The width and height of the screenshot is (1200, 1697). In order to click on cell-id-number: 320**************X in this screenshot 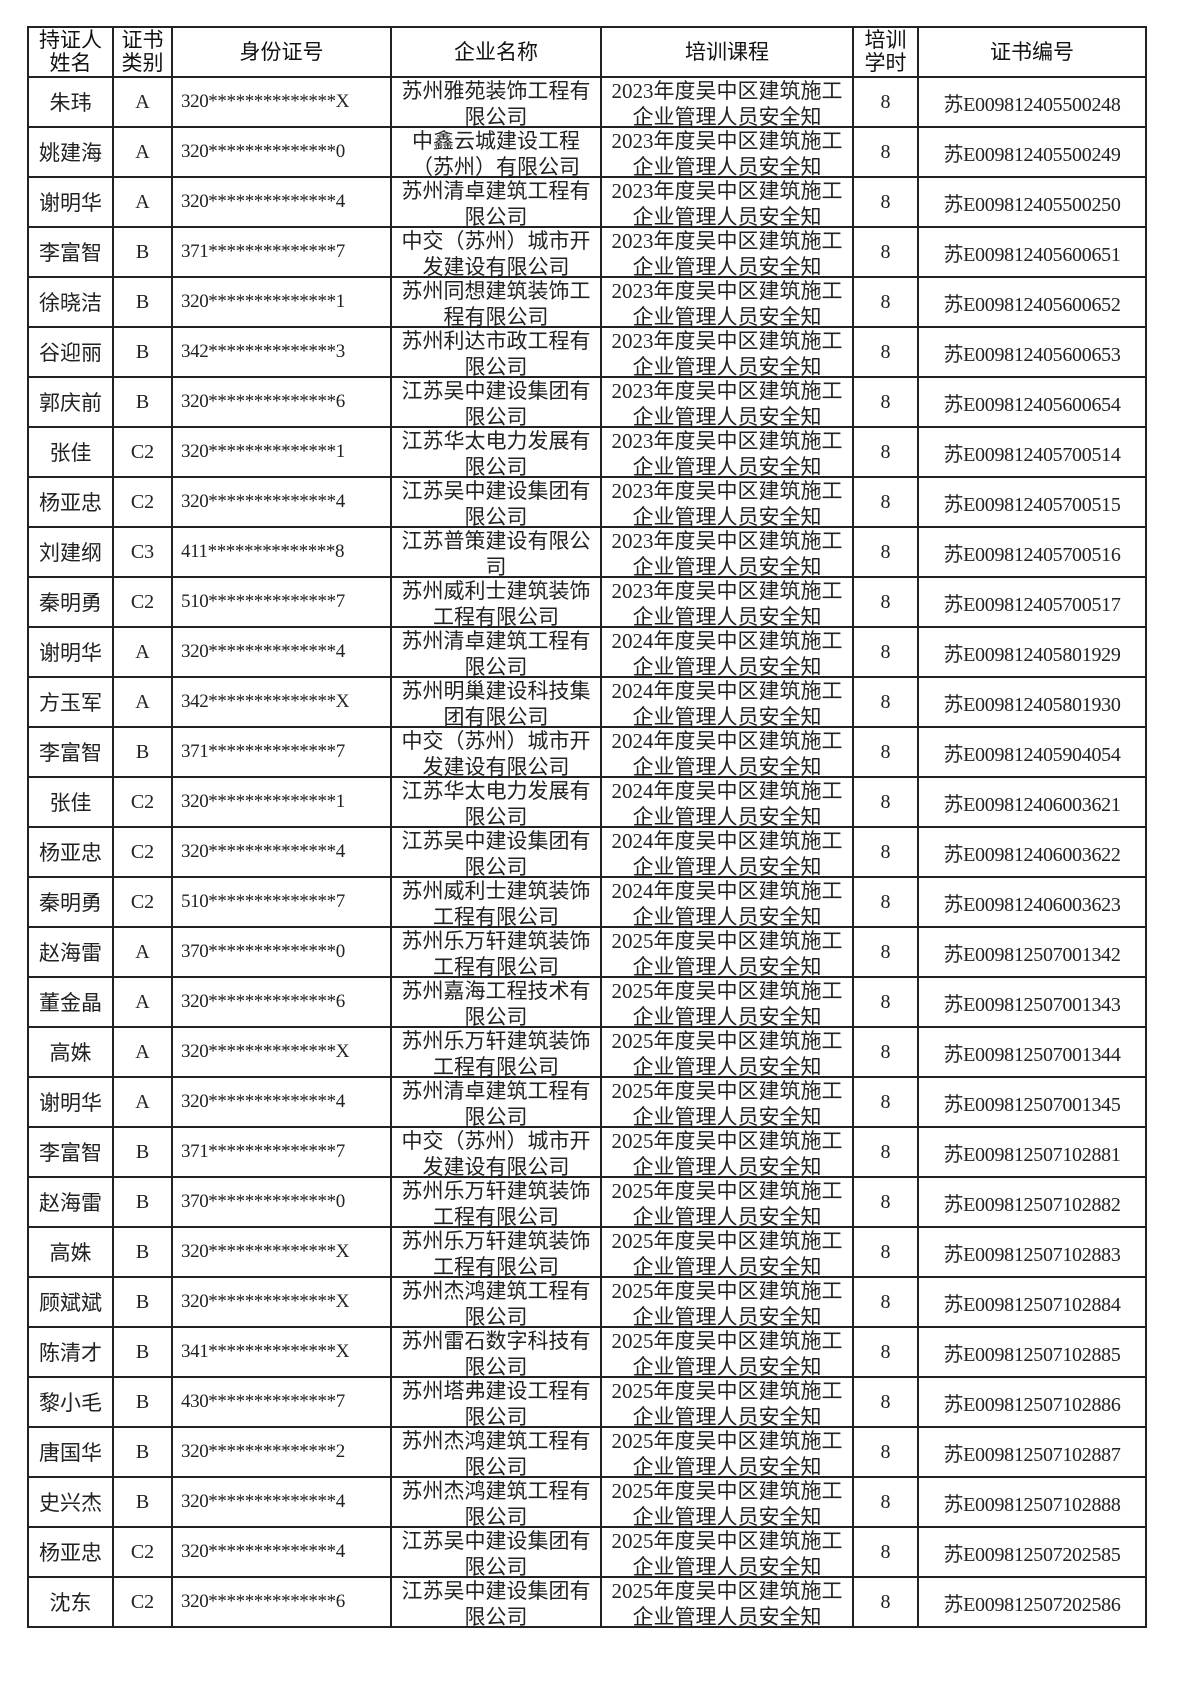, I will do `click(281, 1252)`.